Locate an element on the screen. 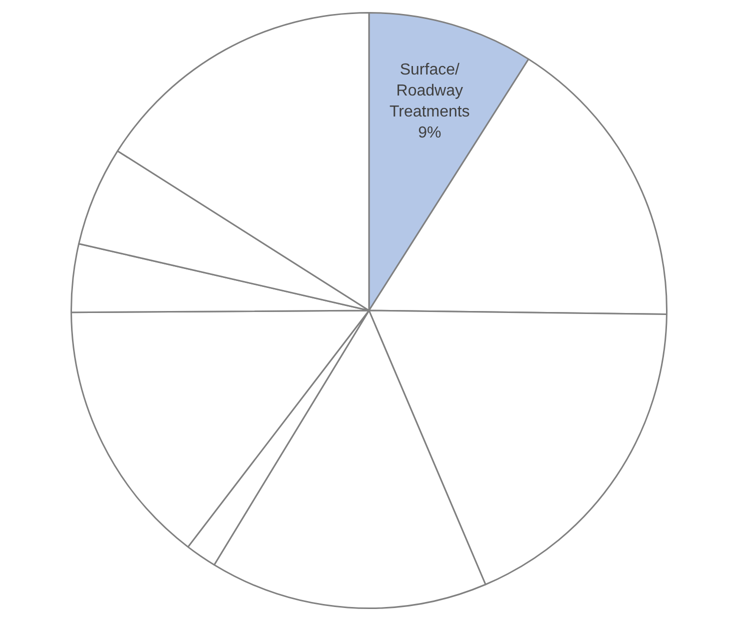  data-label: 9% is located at coordinates (430, 133).